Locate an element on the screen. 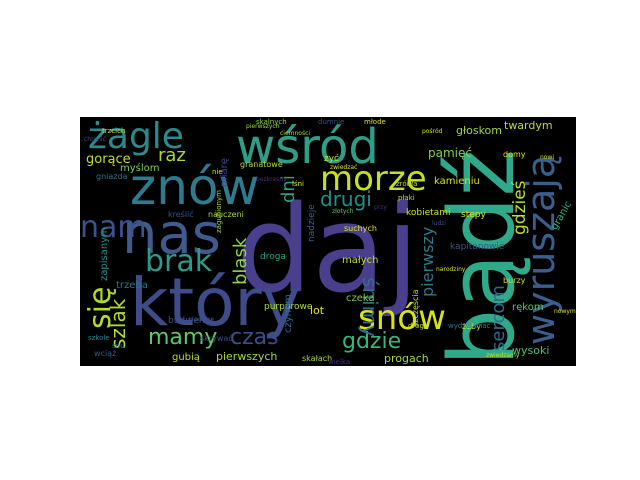  word: wydzwaniać is located at coordinates (469, 326).